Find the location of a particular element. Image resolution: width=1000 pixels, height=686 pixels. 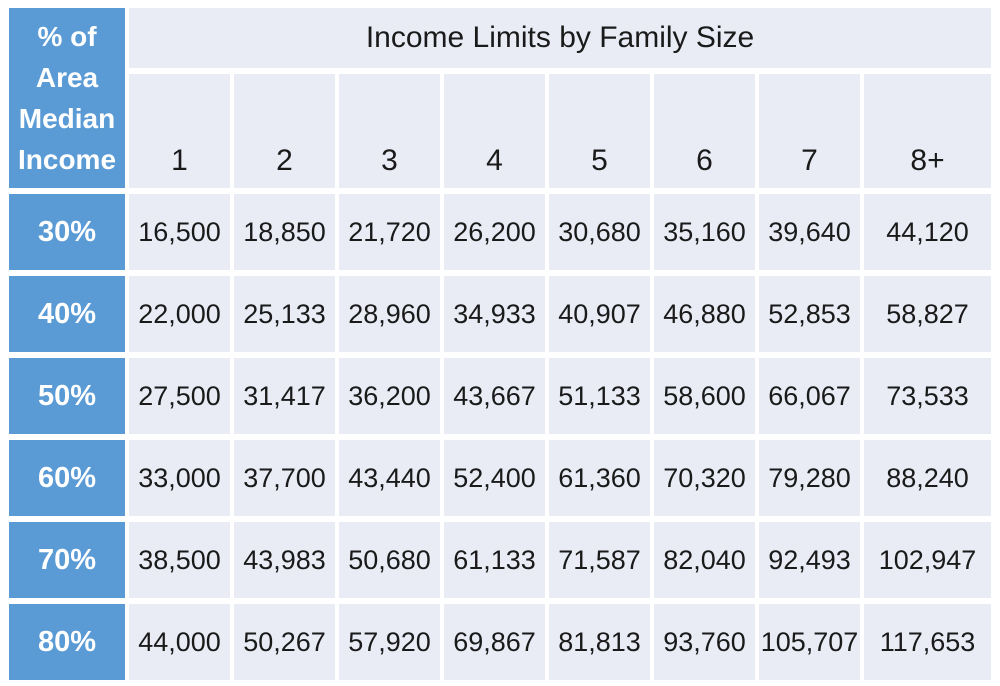

row-label-50pct: 50% is located at coordinates (67, 396).